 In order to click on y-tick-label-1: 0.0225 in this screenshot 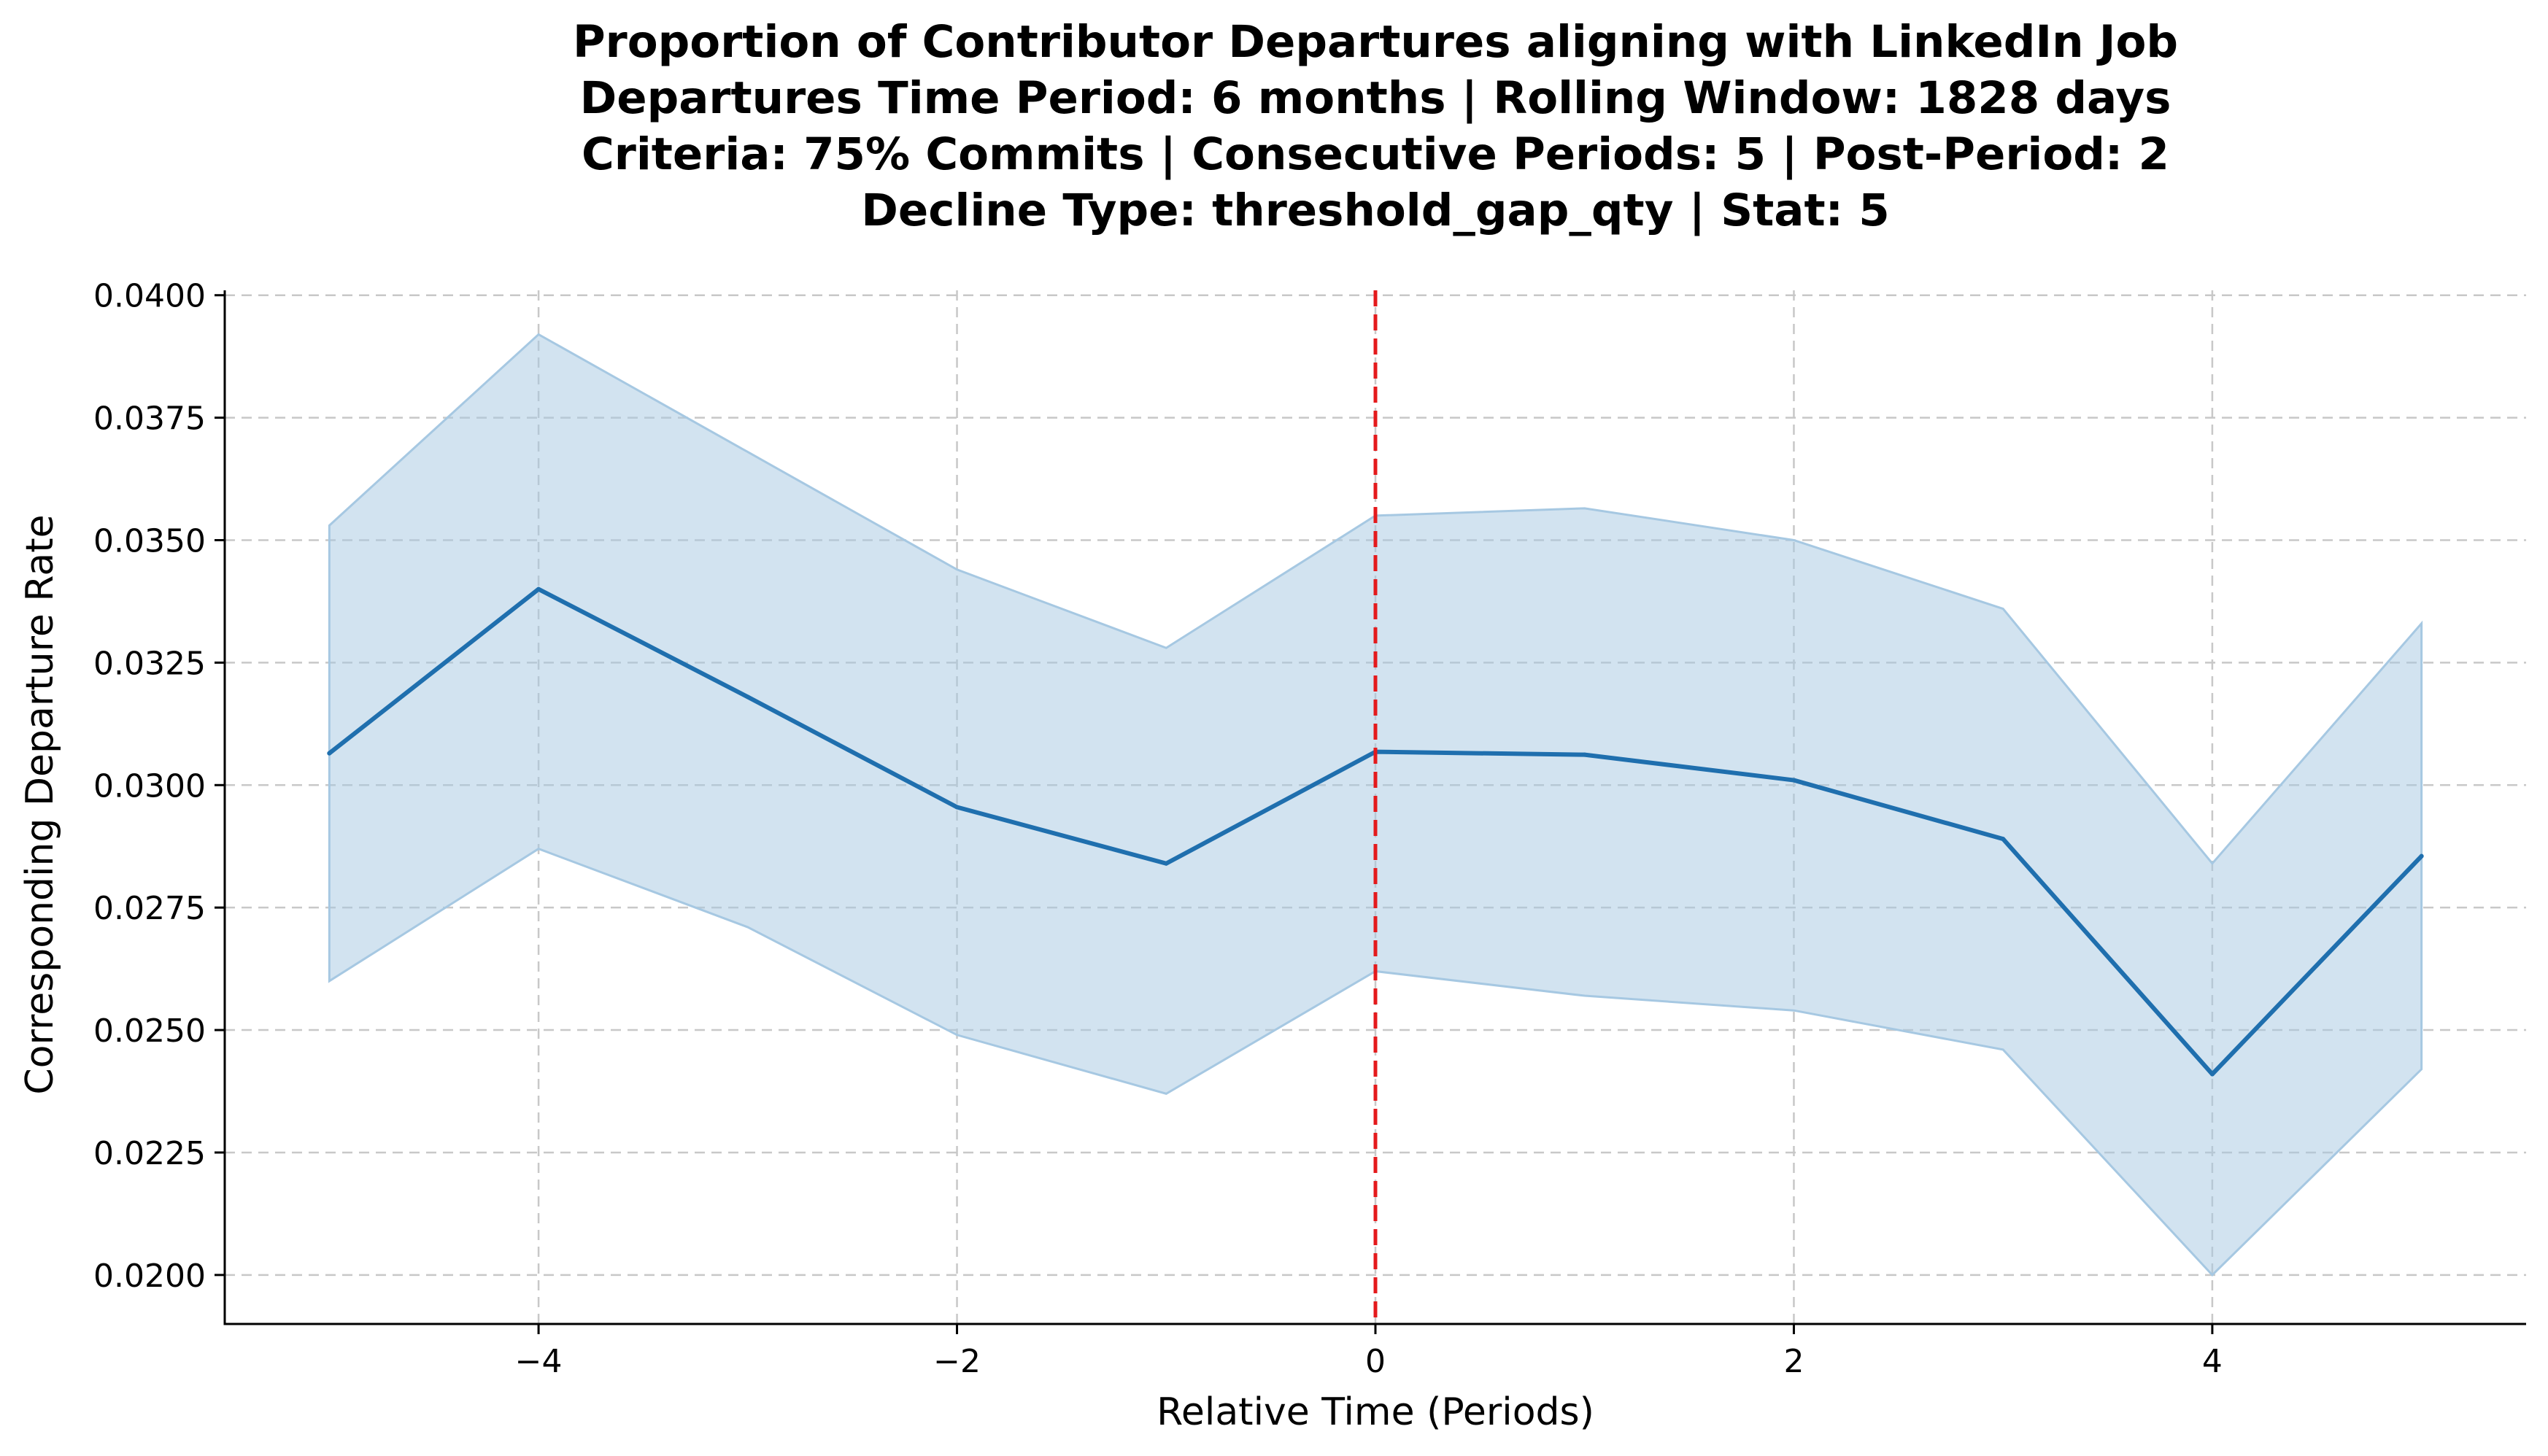, I will do `click(149, 1153)`.